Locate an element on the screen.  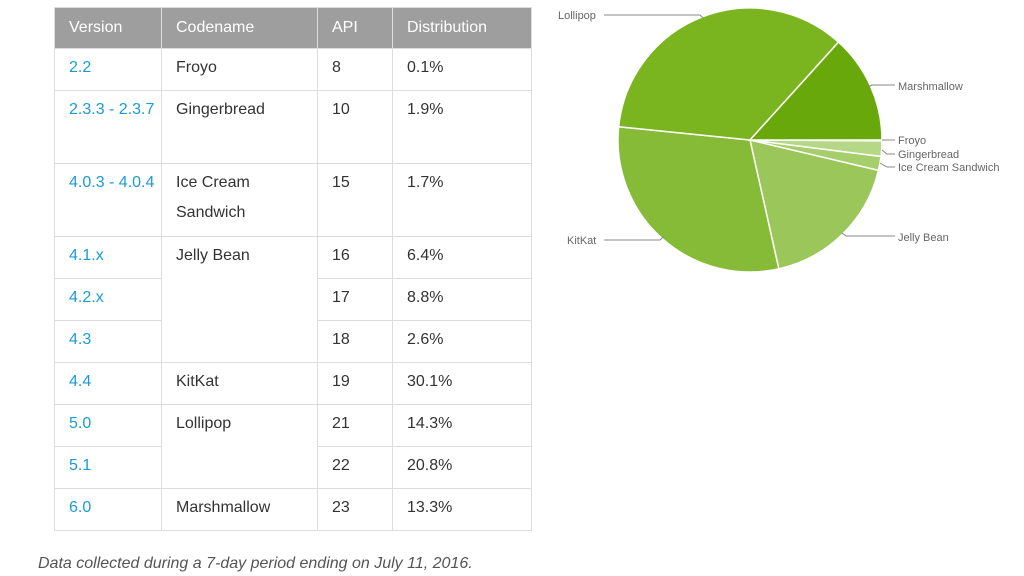
version-link: 4.3 is located at coordinates (108, 341).